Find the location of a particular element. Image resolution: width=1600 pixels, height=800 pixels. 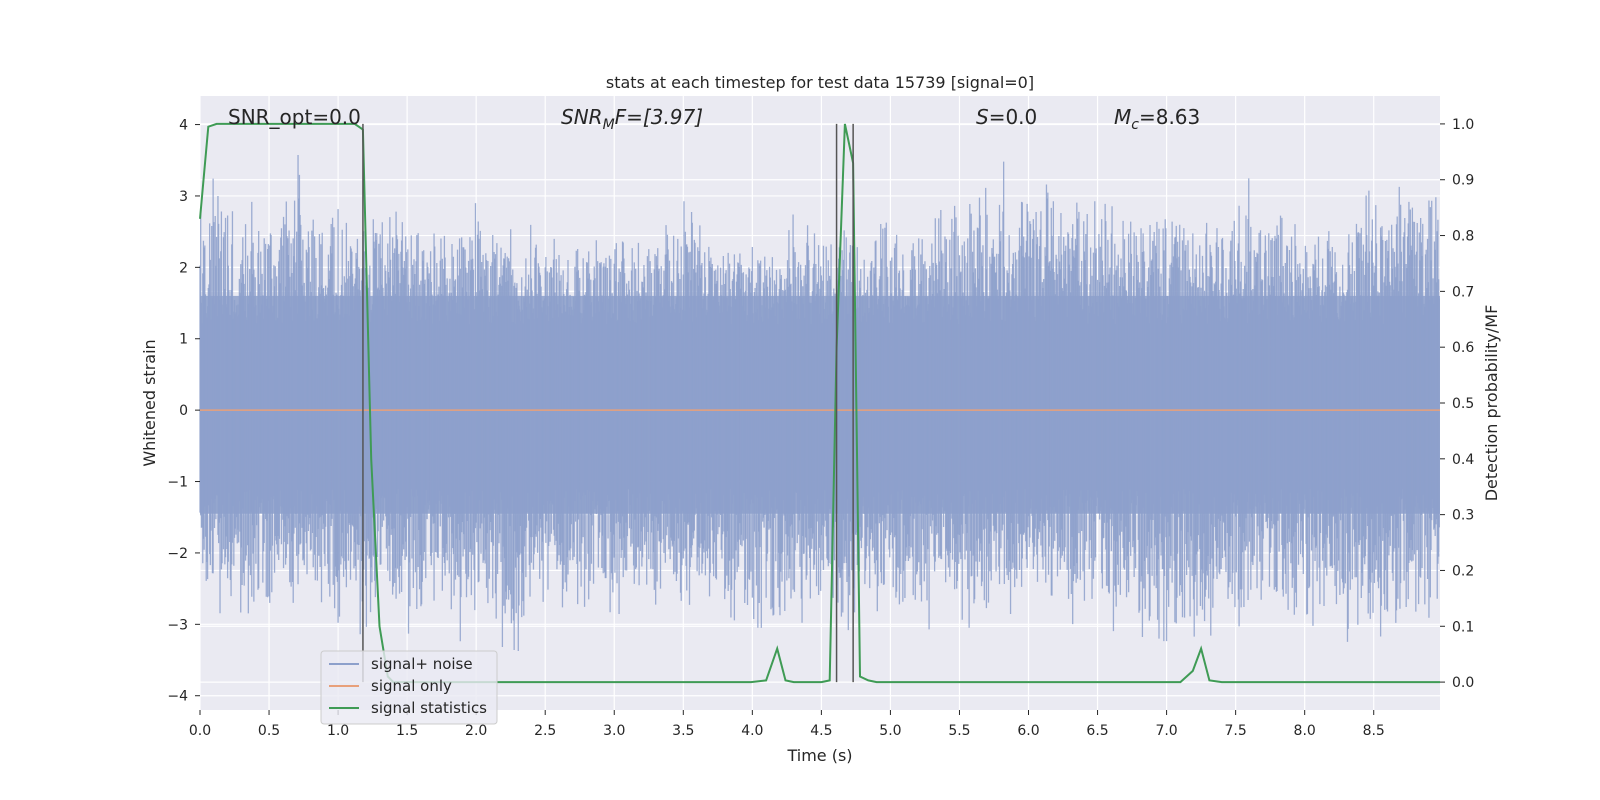

legend-label-signal-noise: signal+ noise is located at coordinates (422, 664).